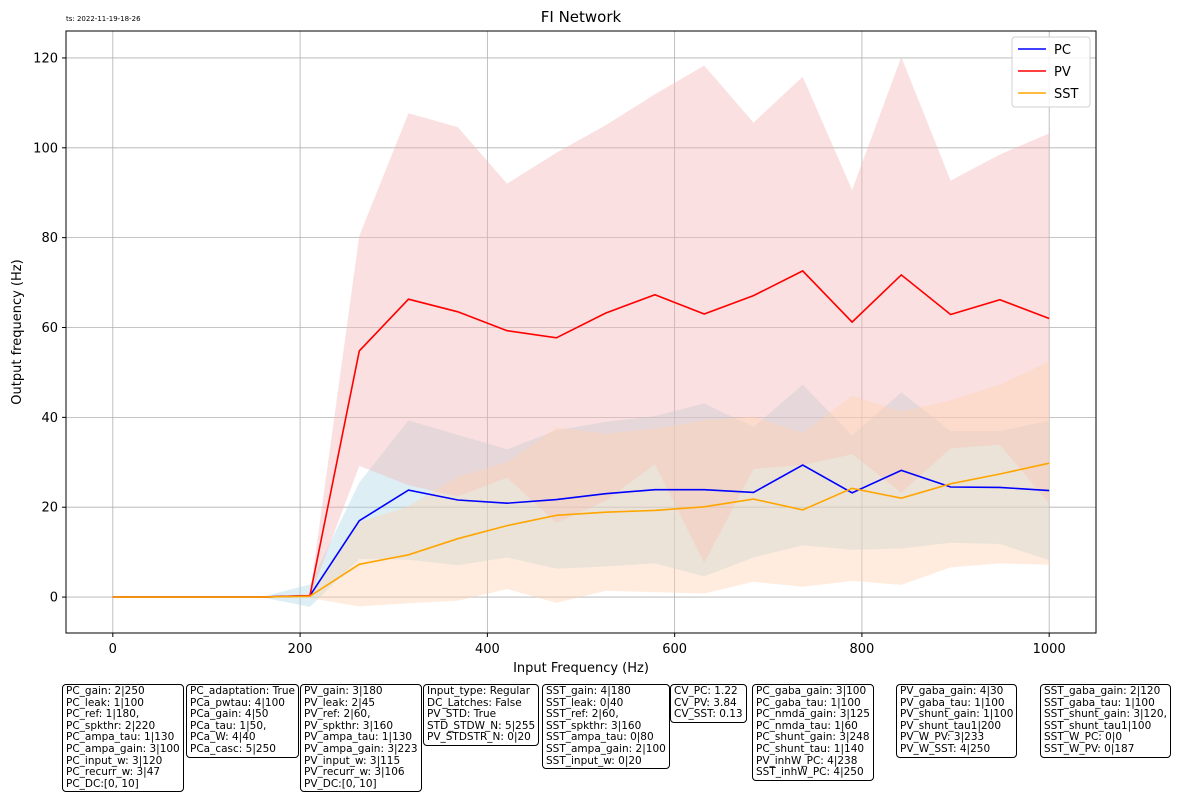 The image size is (1184, 807). What do you see at coordinates (807, 760) in the screenshot?
I see `param-line: PV_inhW_PC: 4|238` at bounding box center [807, 760].